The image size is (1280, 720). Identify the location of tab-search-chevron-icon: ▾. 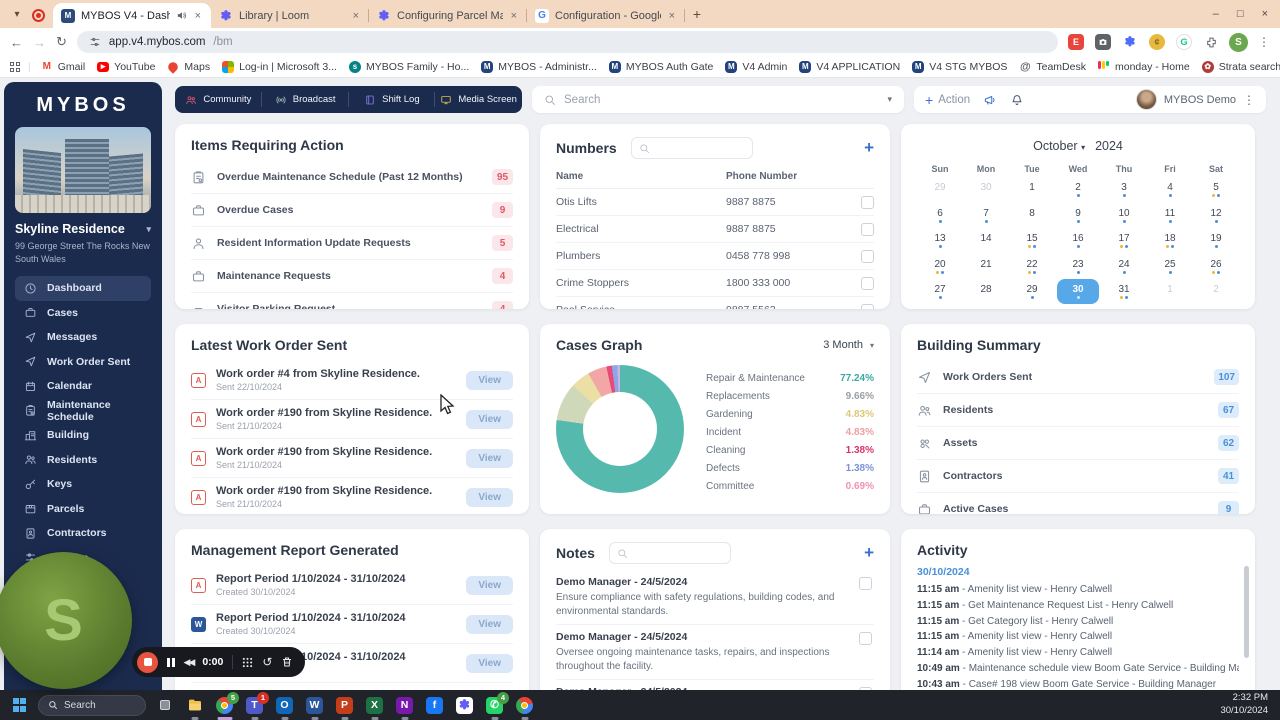
(17, 14).